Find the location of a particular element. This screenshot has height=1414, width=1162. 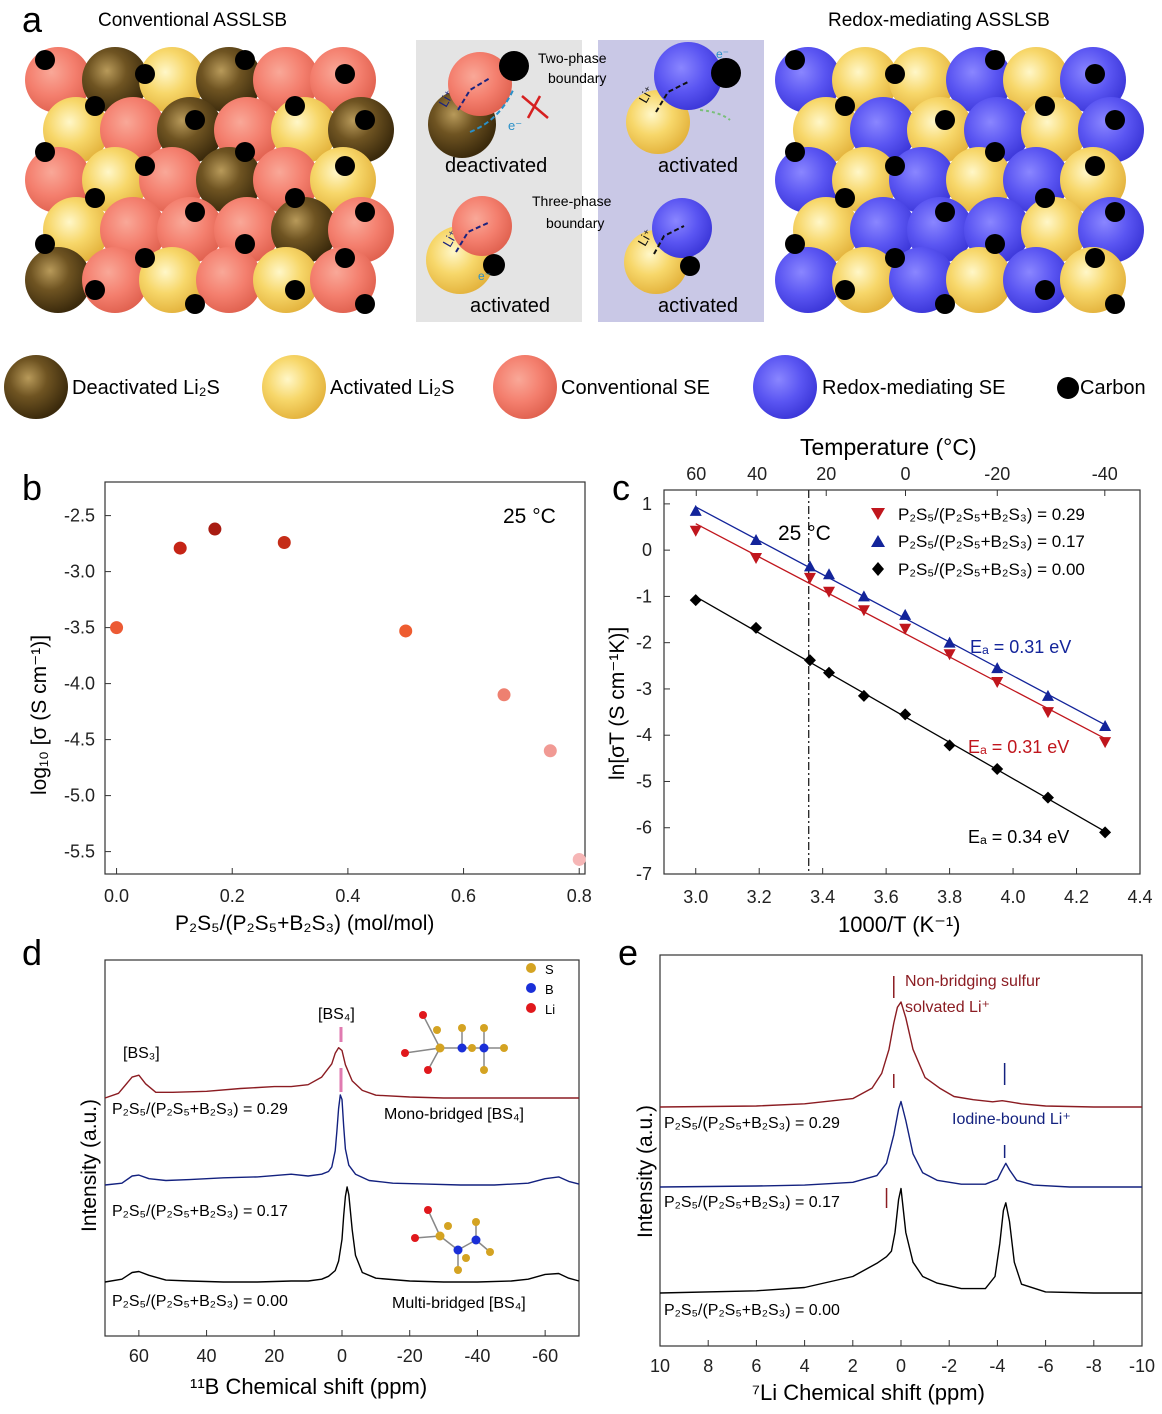

x-tick-label: -20 is located at coordinates (410, 1356).